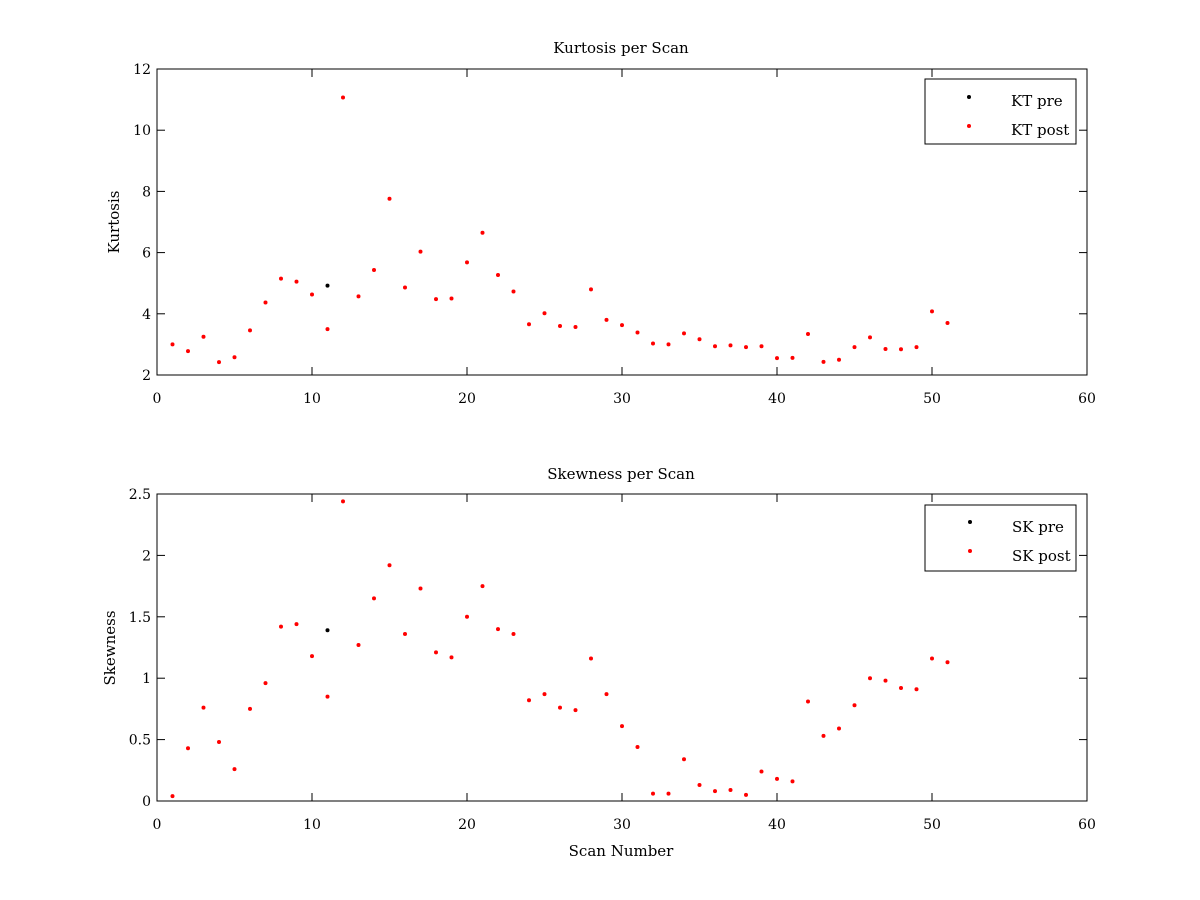  Describe the element at coordinates (1038, 527) in the screenshot. I see `legend-label-sk-pre: SK pre` at that location.